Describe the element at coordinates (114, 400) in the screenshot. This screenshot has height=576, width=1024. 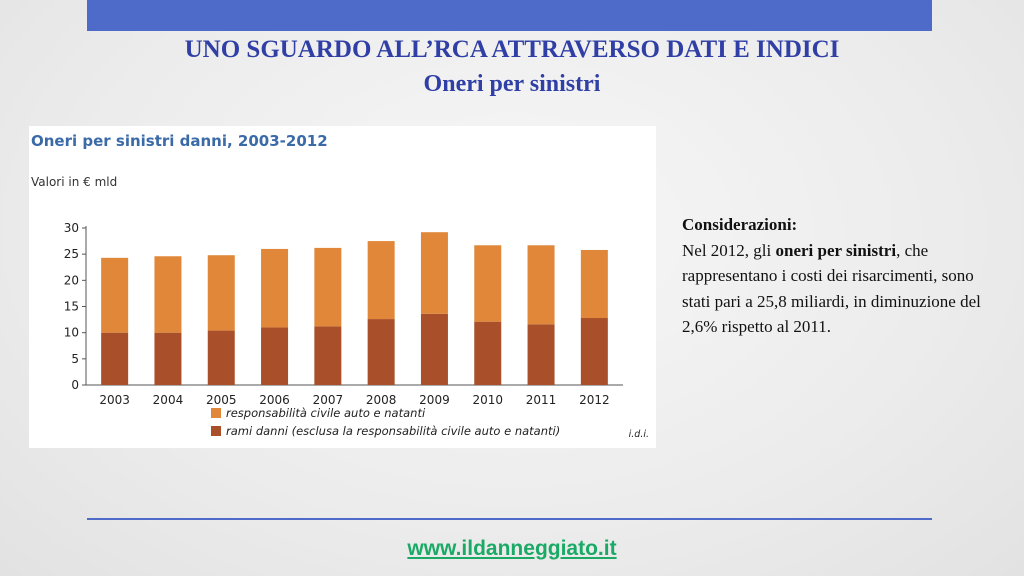
I see `x-tick-label: 2003` at that location.